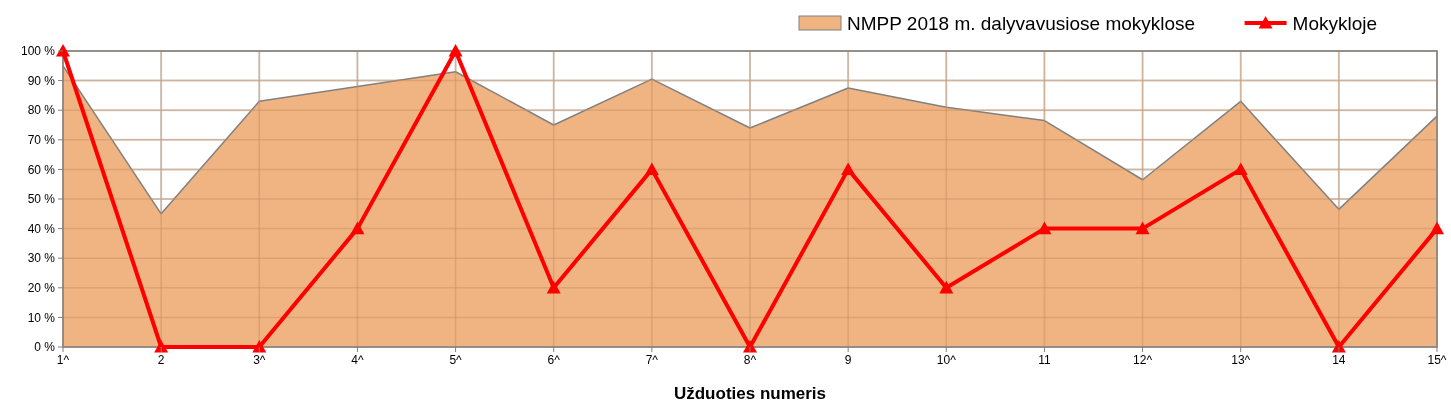  Describe the element at coordinates (63, 360) in the screenshot. I see `x-tick-label: 1^` at that location.